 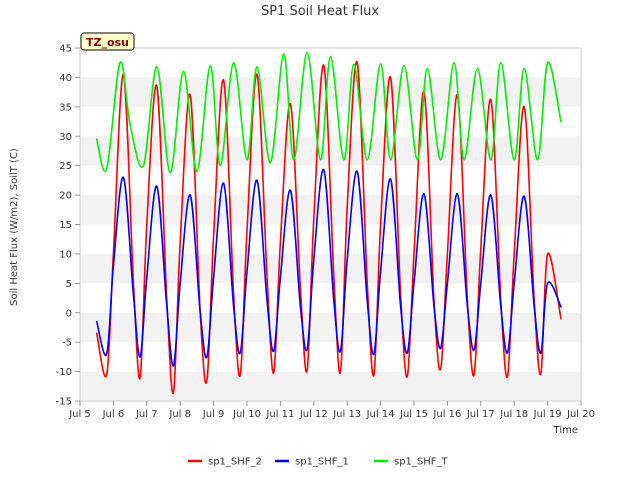 What do you see at coordinates (69, 313) in the screenshot?
I see `y-tick-label: 0` at bounding box center [69, 313].